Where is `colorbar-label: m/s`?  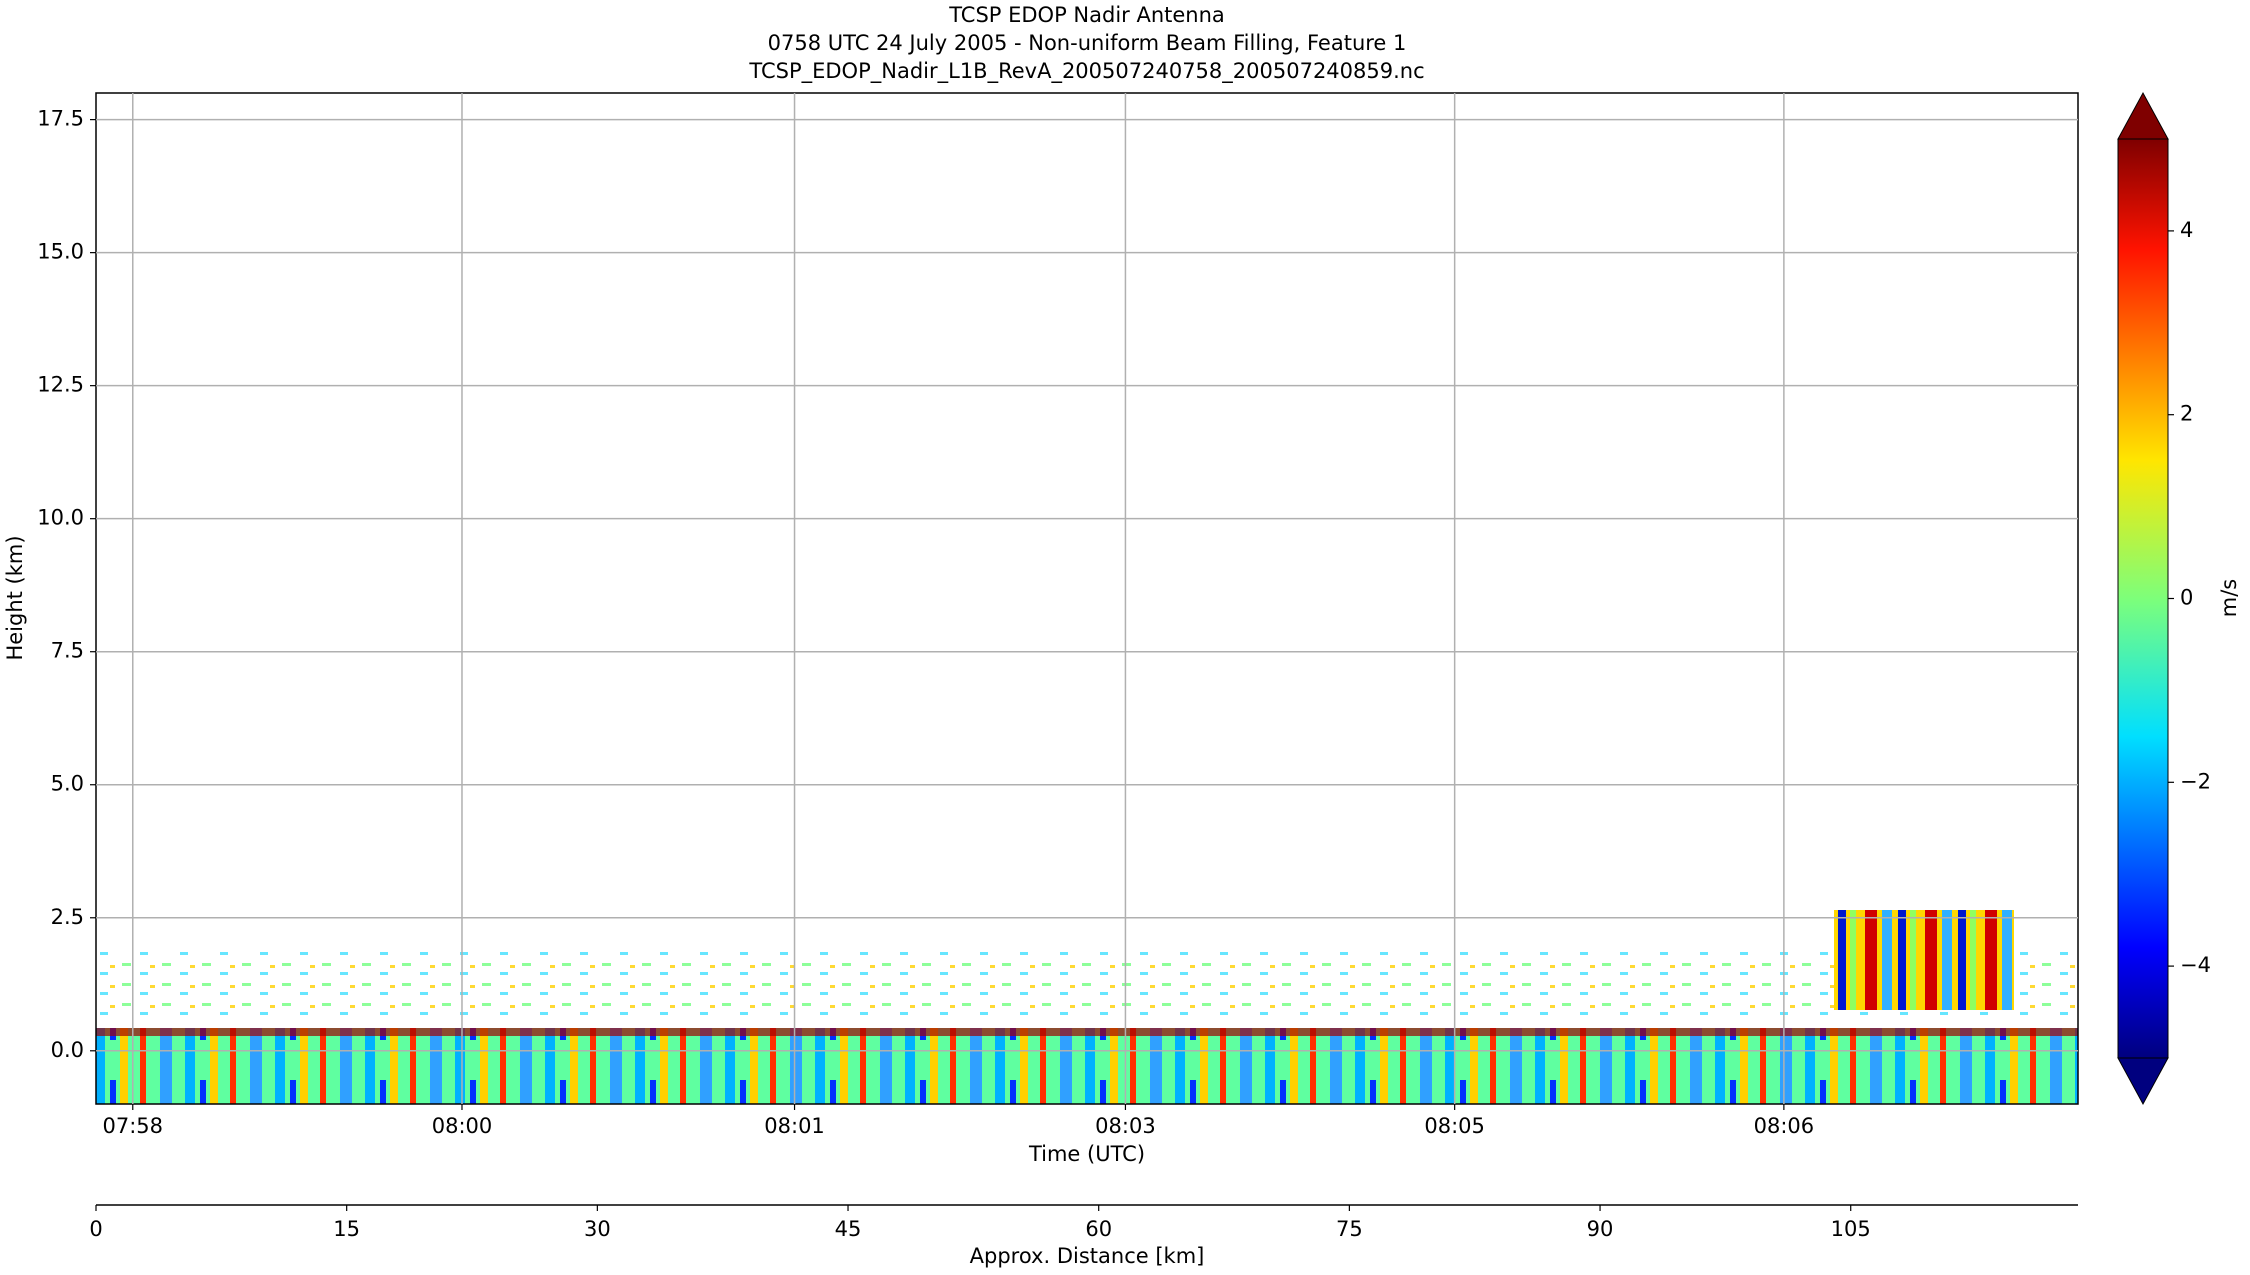
colorbar-label: m/s is located at coordinates (2229, 598).